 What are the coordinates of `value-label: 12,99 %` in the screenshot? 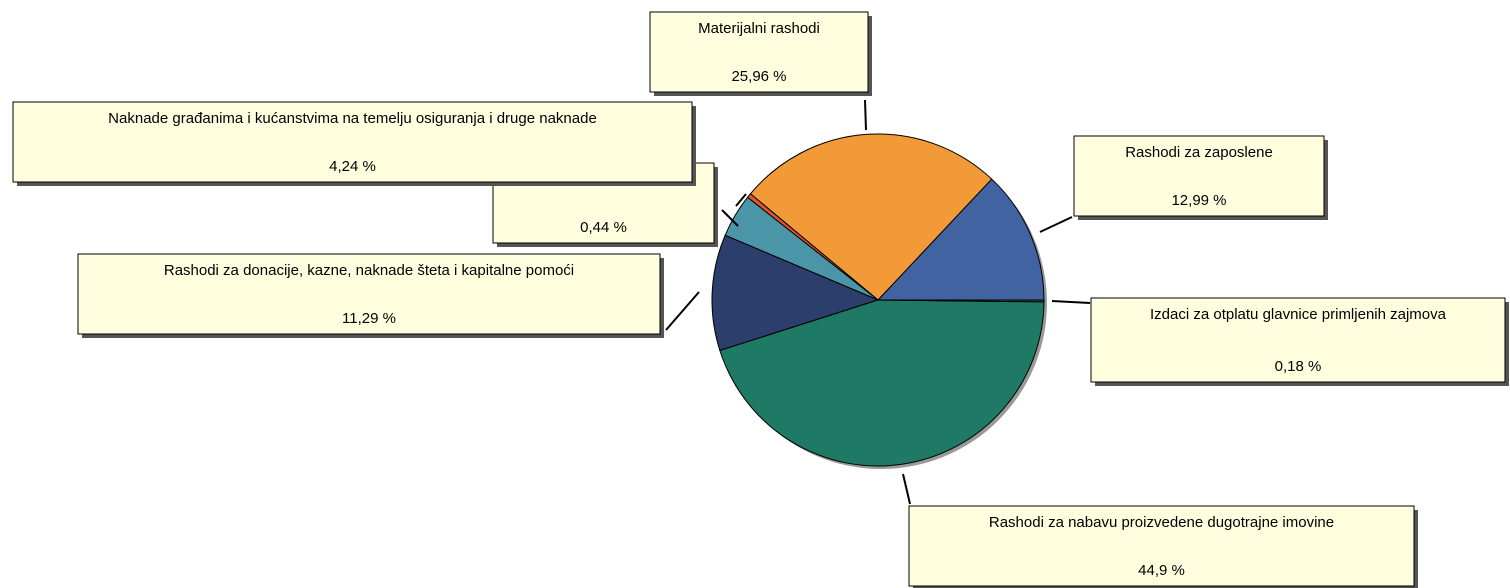 It's located at (1198, 200).